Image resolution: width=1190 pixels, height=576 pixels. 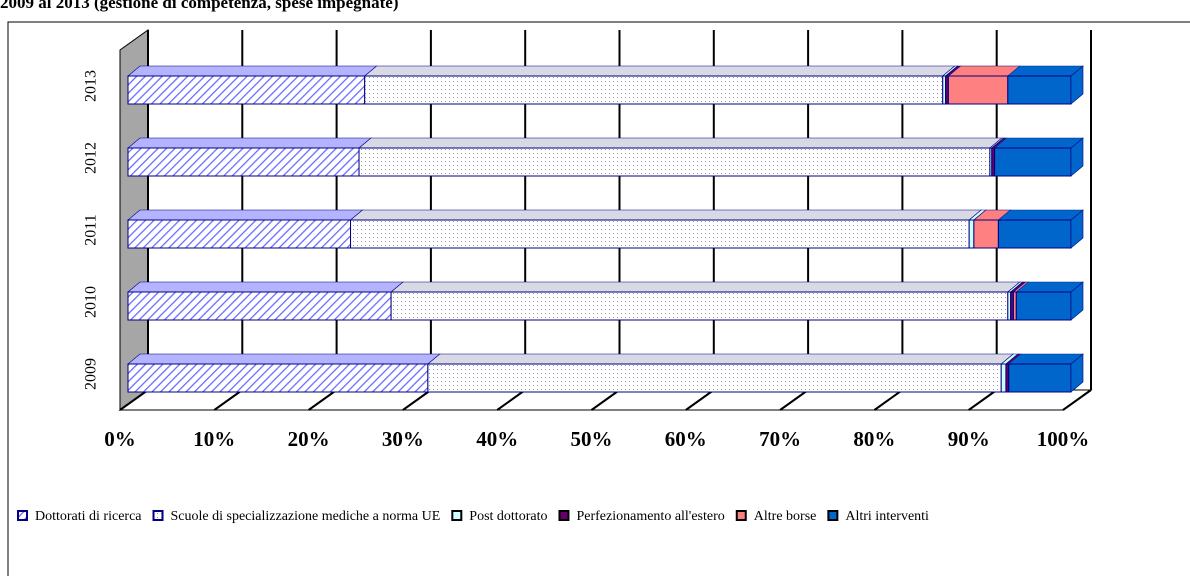 What do you see at coordinates (508, 516) in the screenshot?
I see `legend-label: Post dottorato` at bounding box center [508, 516].